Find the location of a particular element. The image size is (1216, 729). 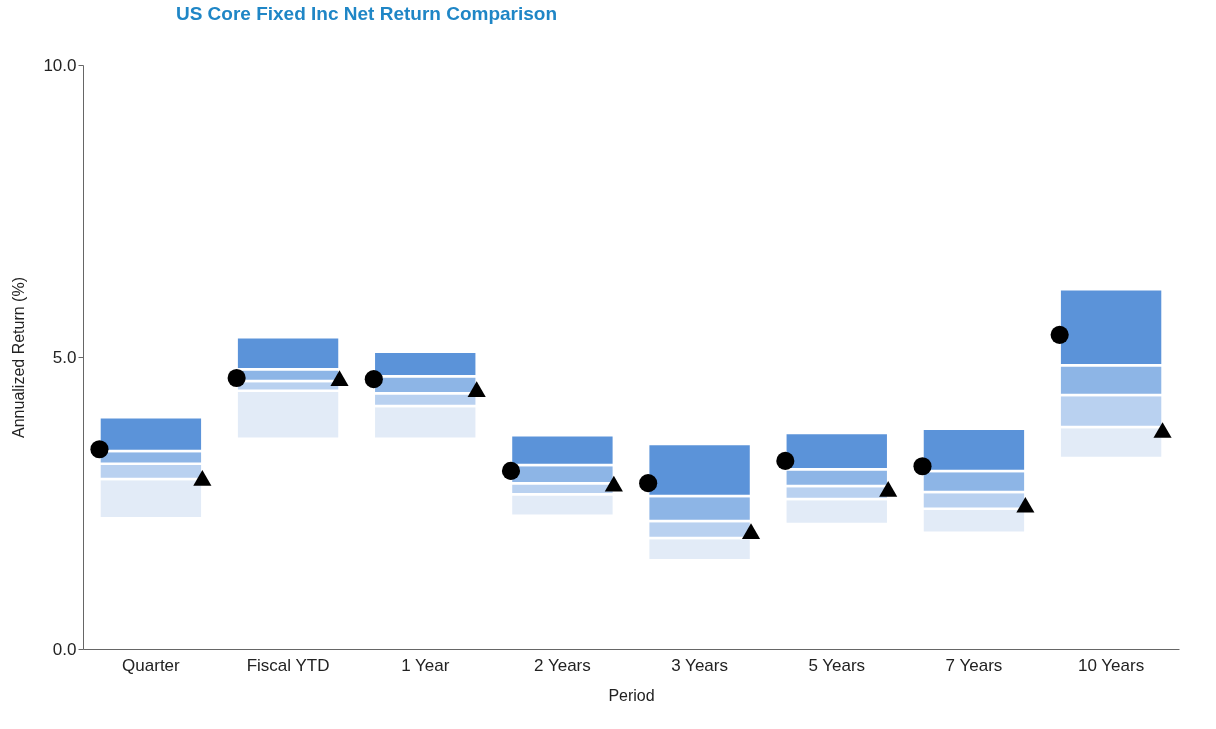

x-tick-label: Quarter is located at coordinates (151, 665).